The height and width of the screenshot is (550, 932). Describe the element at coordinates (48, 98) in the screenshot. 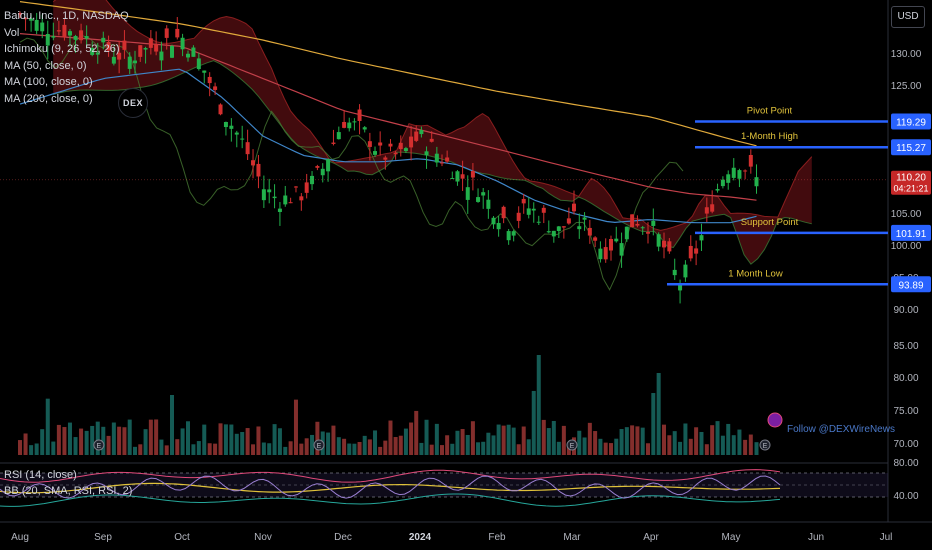

I see `legend-ma200: MA (200, close, 0)` at that location.